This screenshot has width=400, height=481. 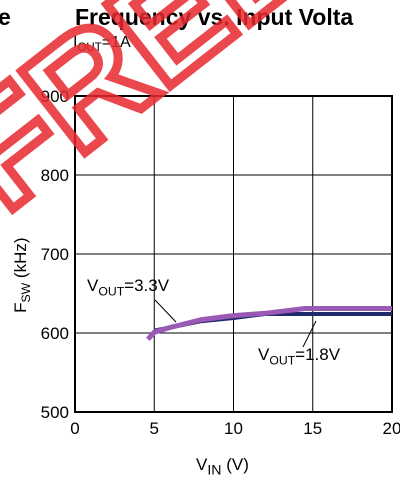 What do you see at coordinates (165, 311) in the screenshot?
I see `leader-line-vout33` at bounding box center [165, 311].